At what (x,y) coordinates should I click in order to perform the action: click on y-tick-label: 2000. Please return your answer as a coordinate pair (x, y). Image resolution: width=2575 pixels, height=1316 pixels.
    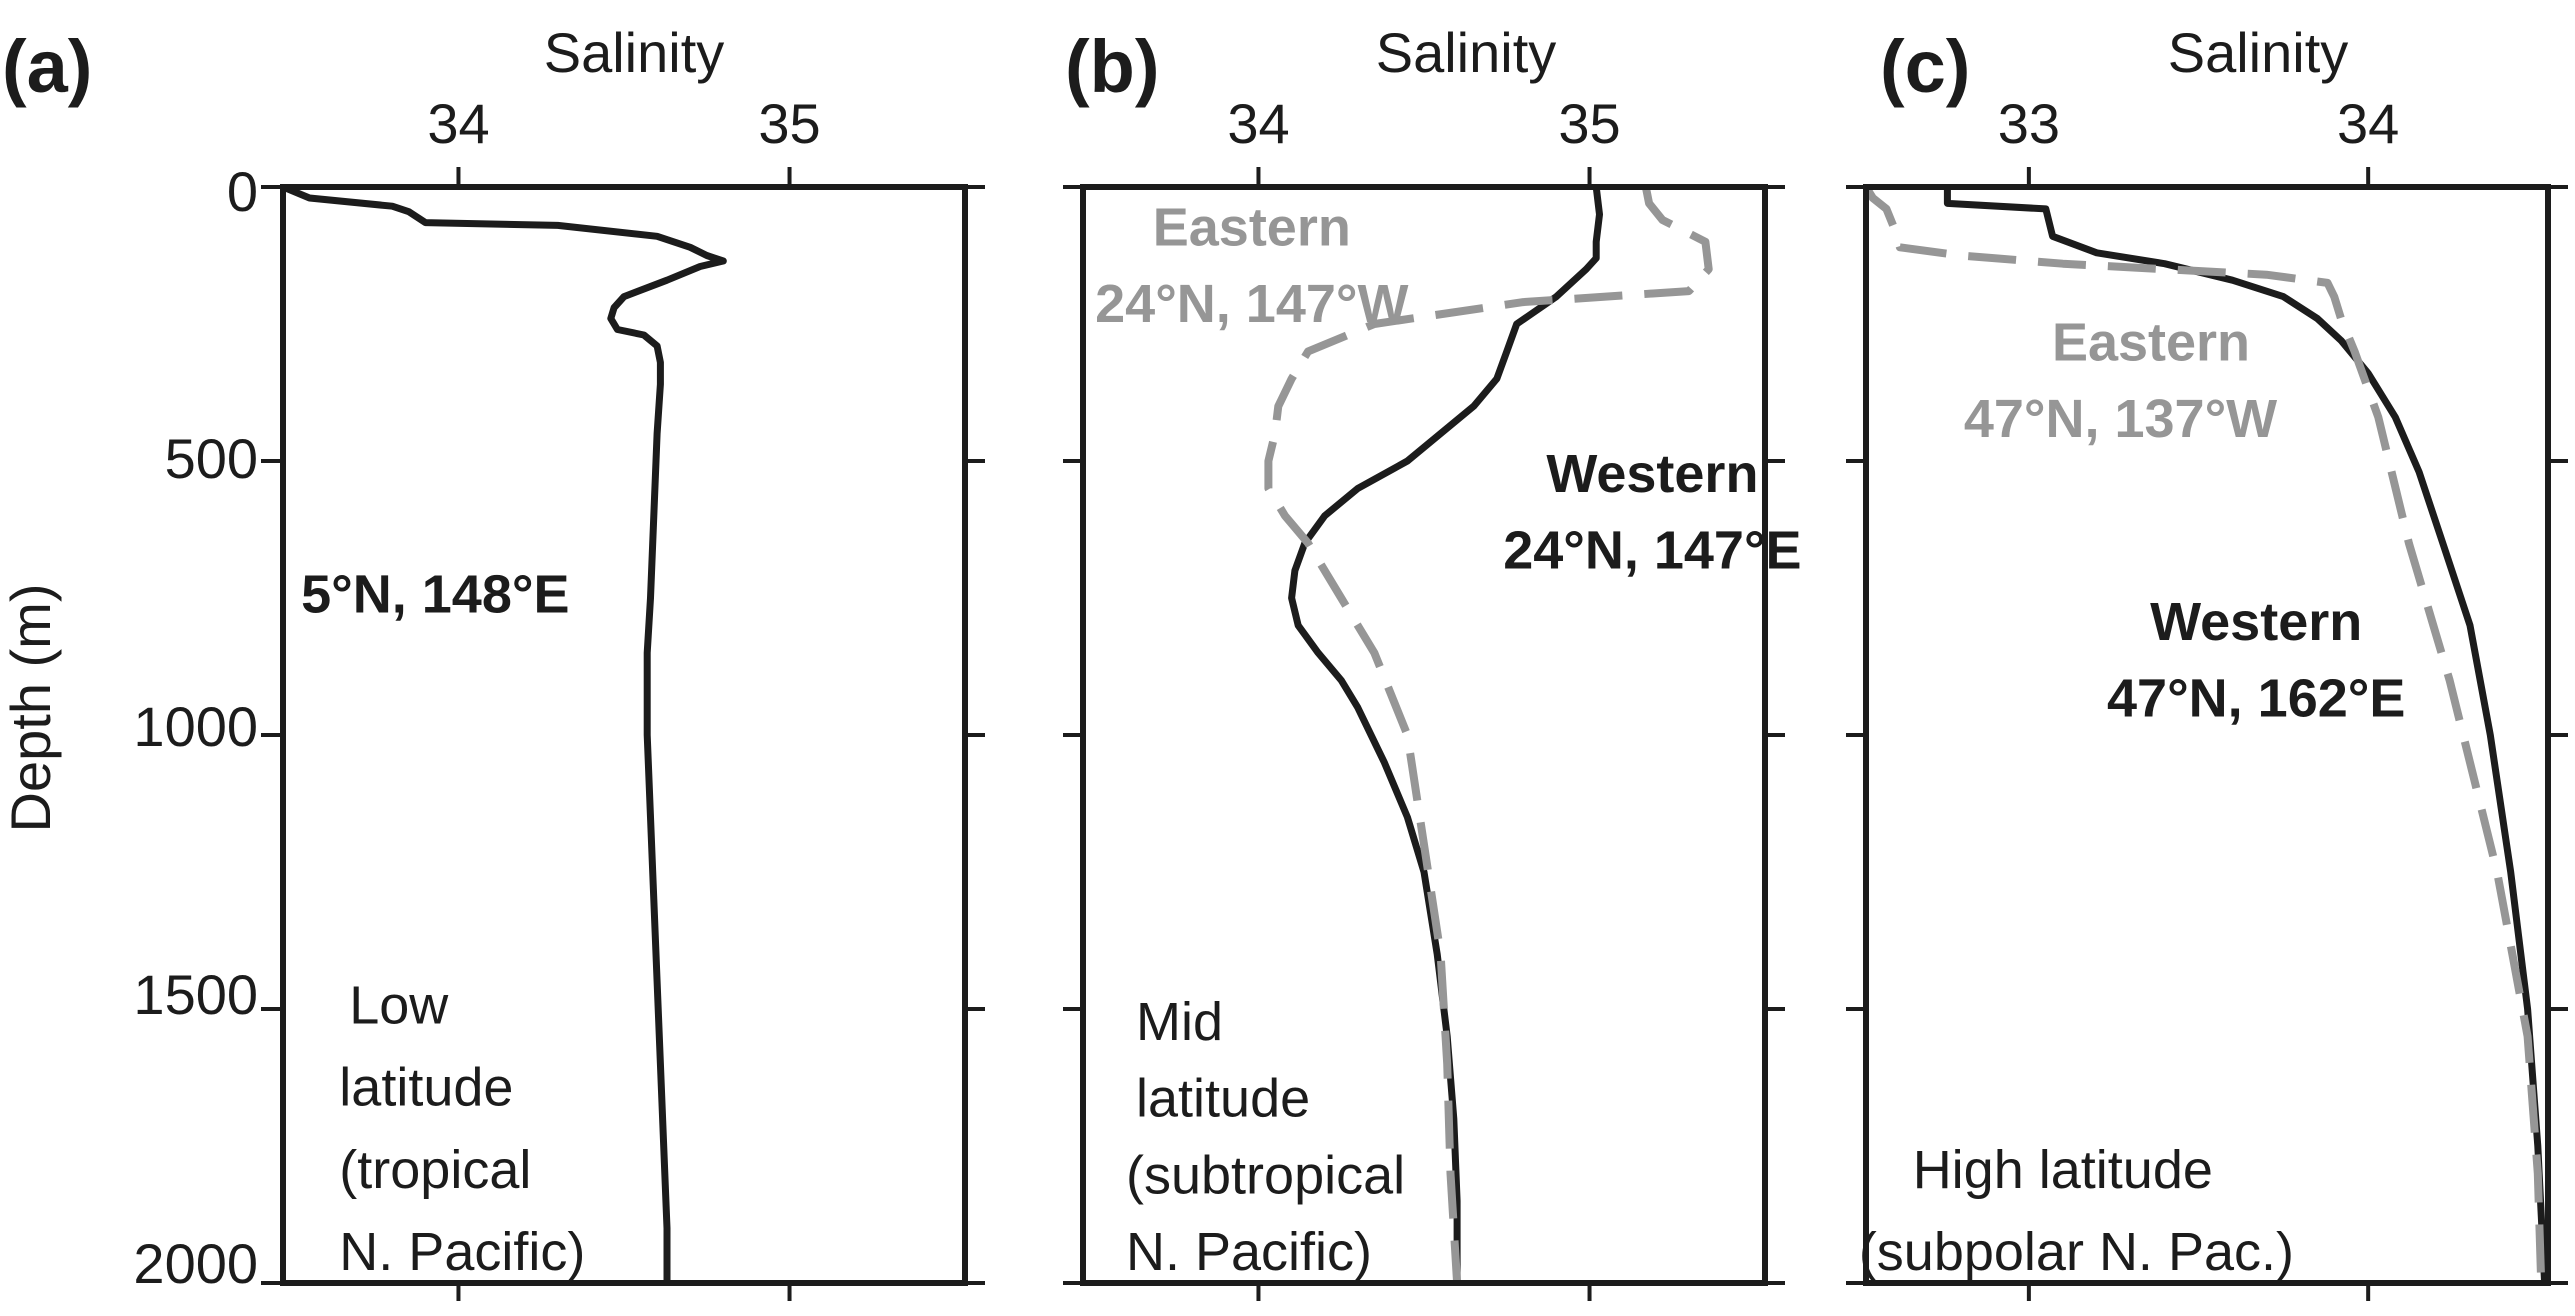
    Looking at the image, I should click on (195, 1263).